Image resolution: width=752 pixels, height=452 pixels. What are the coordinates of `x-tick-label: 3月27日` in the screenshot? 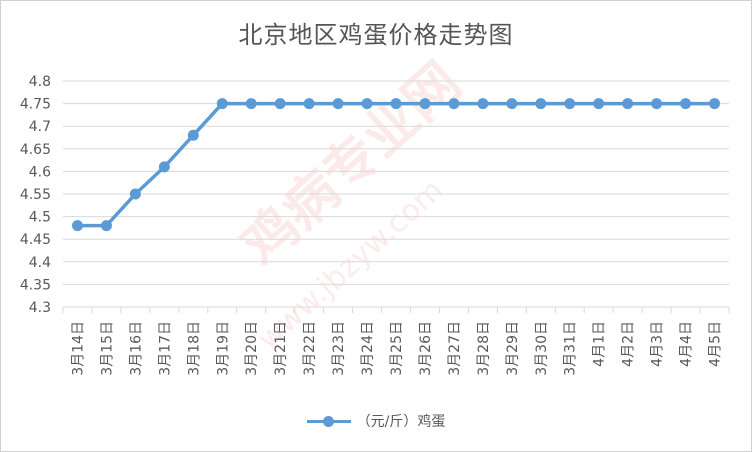 It's located at (455, 348).